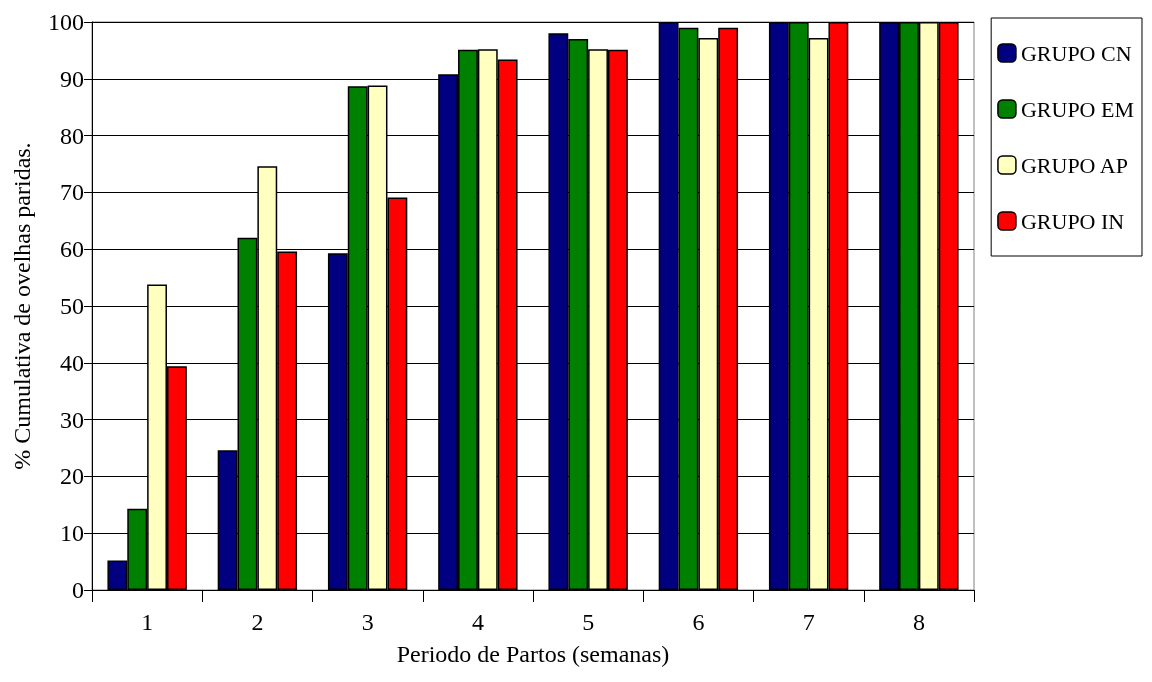  What do you see at coordinates (22, 306) in the screenshot?
I see `y-axis-title: % Cumulativa de ovelhas paridas.` at bounding box center [22, 306].